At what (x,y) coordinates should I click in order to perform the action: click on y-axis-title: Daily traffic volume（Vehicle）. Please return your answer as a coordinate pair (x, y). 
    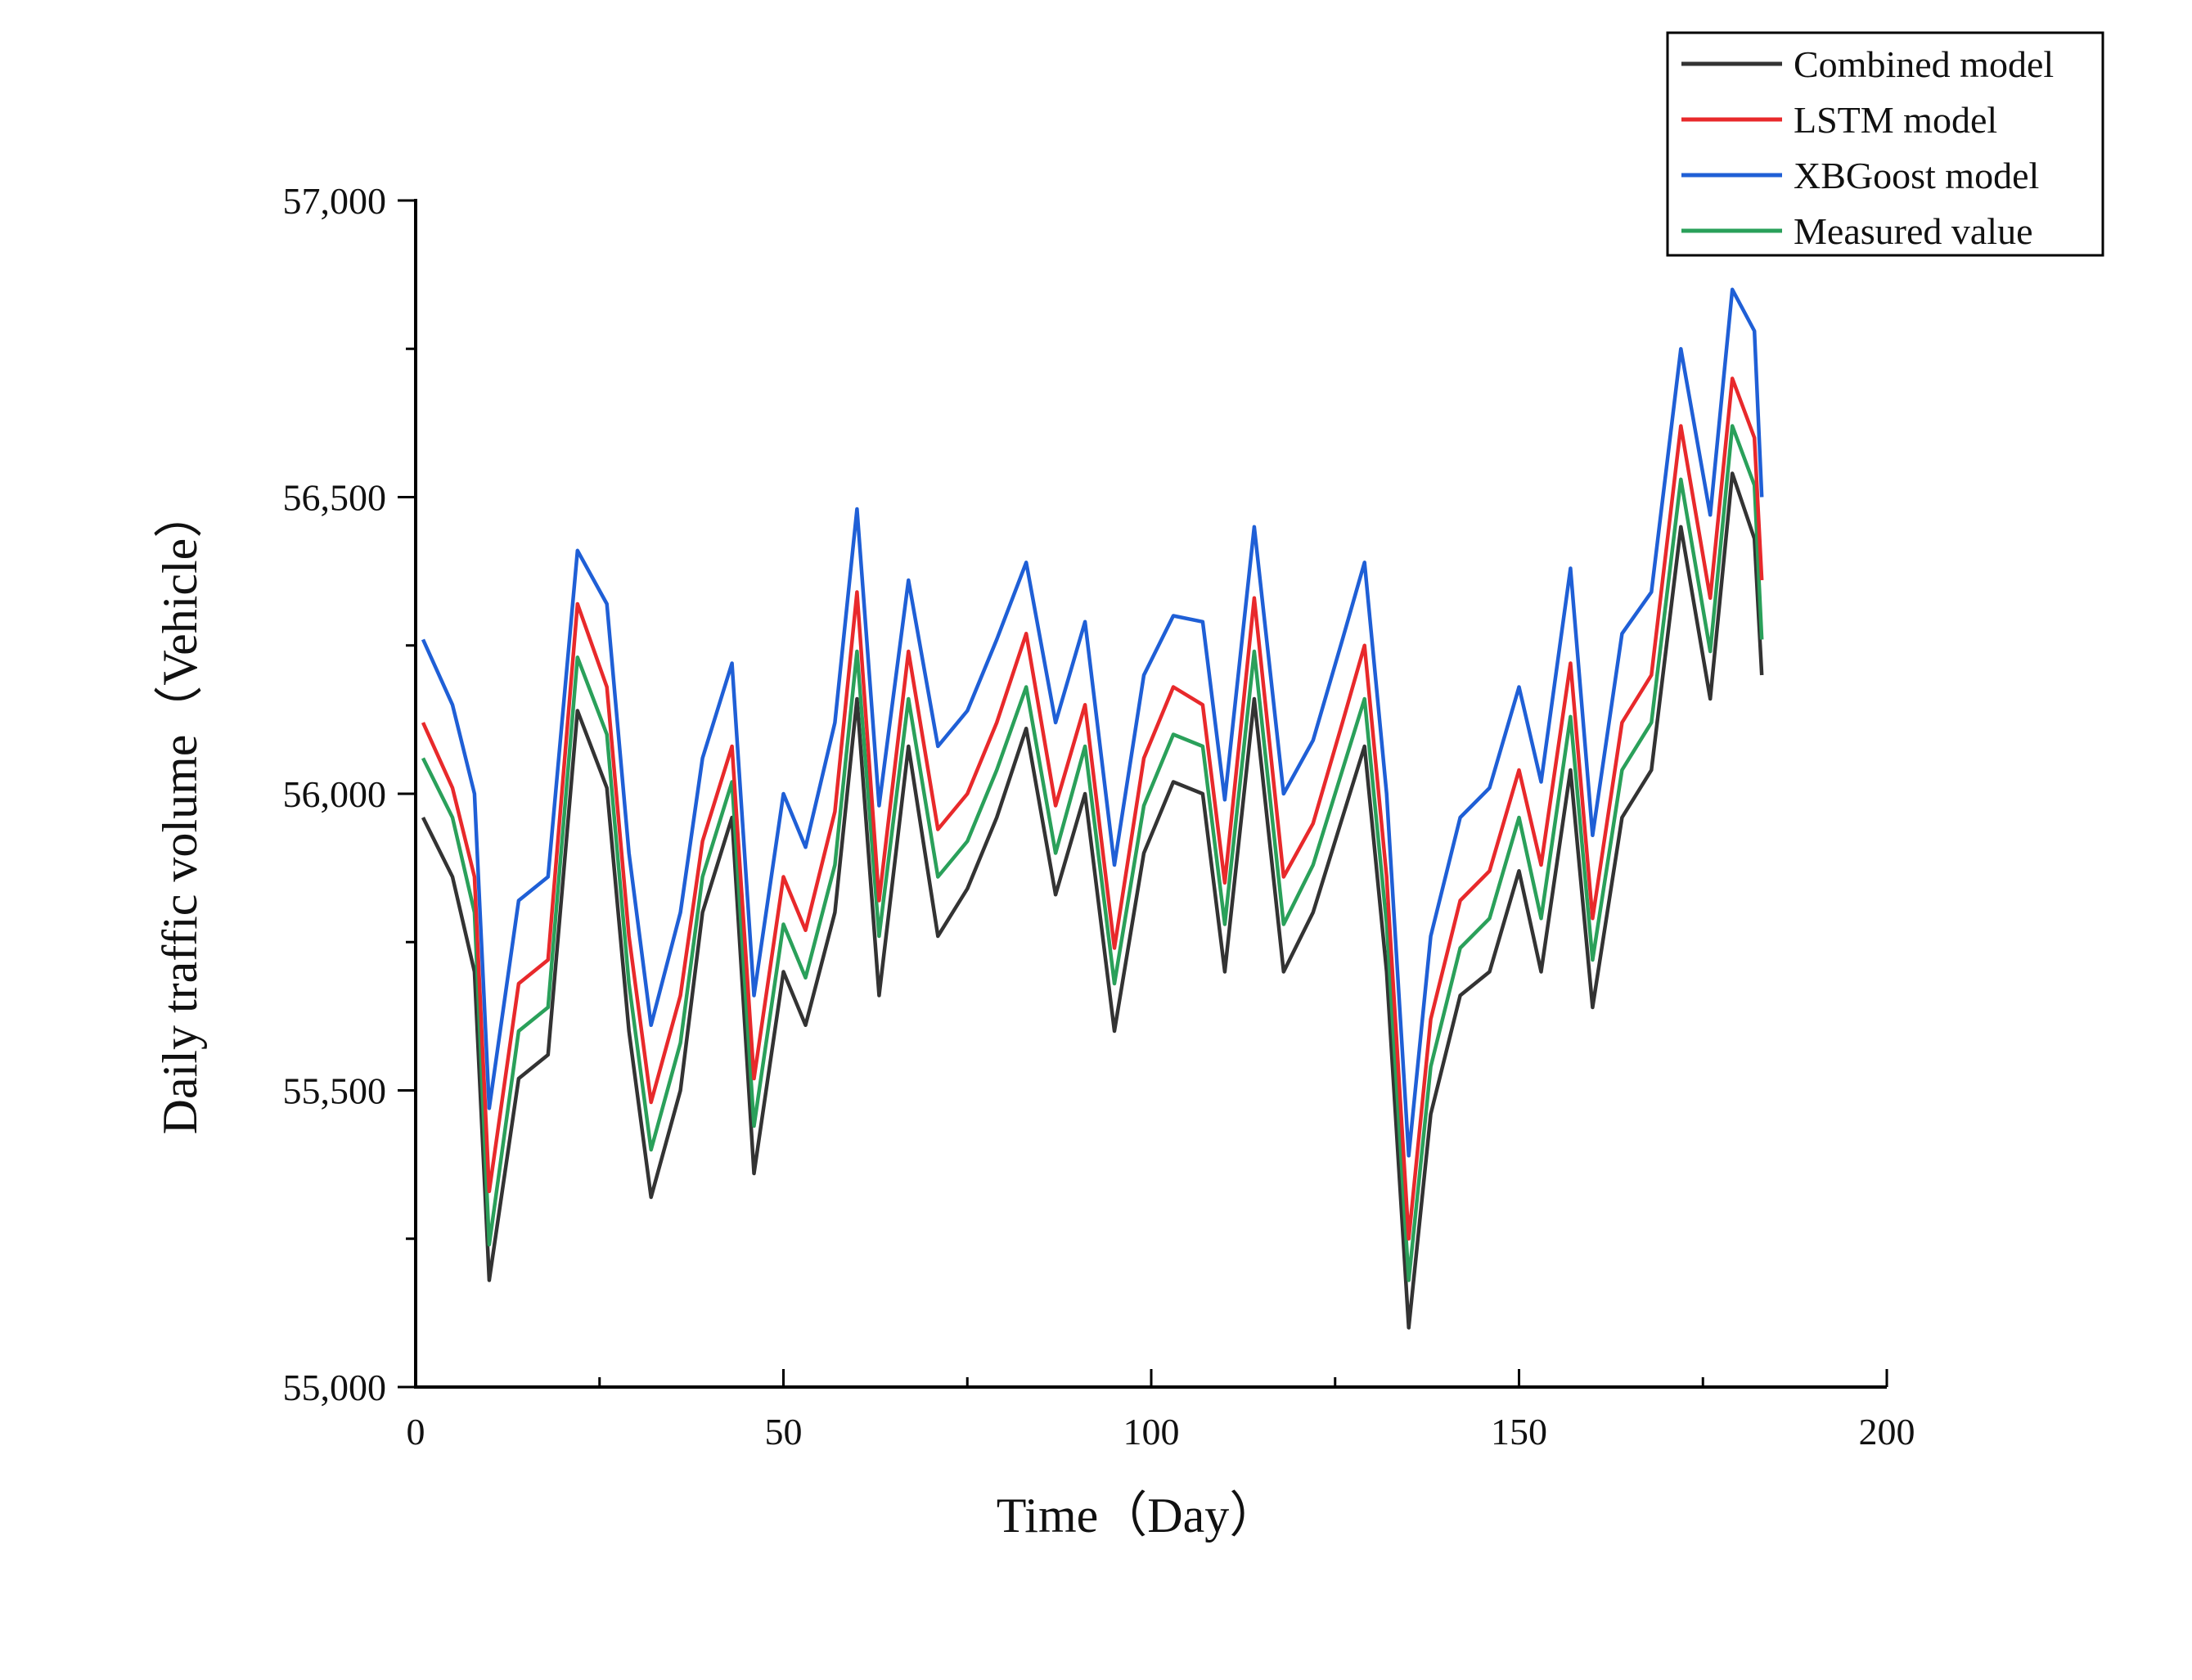
    Looking at the image, I should click on (180, 812).